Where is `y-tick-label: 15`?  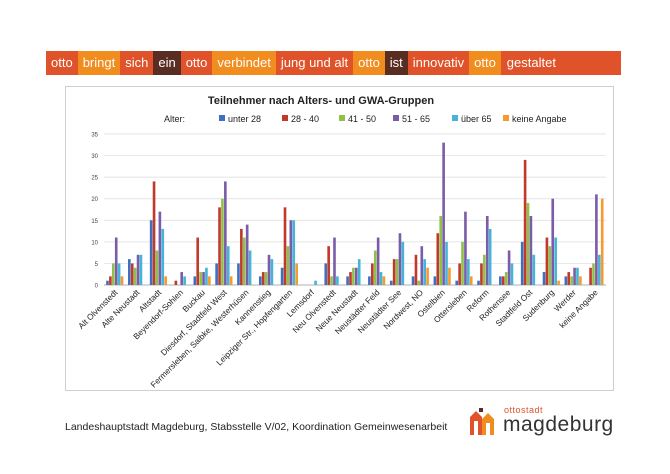
y-tick-label: 15 is located at coordinates (94, 222).